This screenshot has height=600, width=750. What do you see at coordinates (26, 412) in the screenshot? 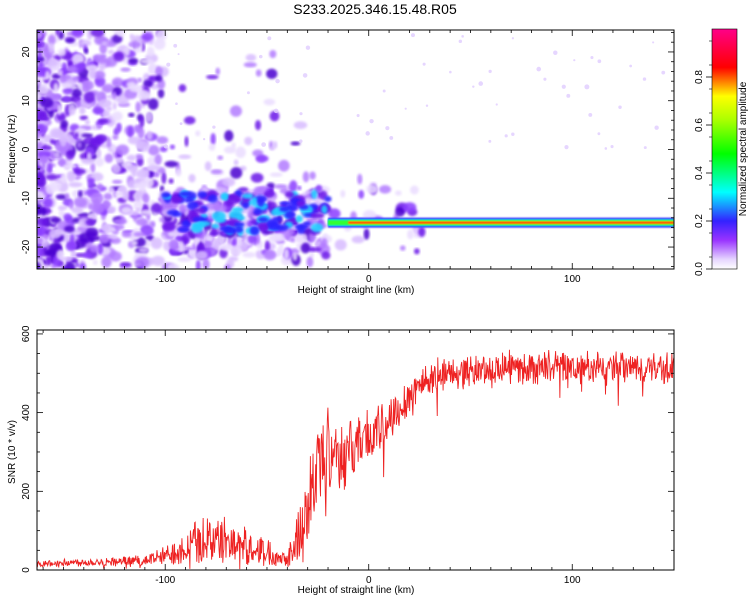
I see `snr-y-tick-label: 400` at bounding box center [26, 412].